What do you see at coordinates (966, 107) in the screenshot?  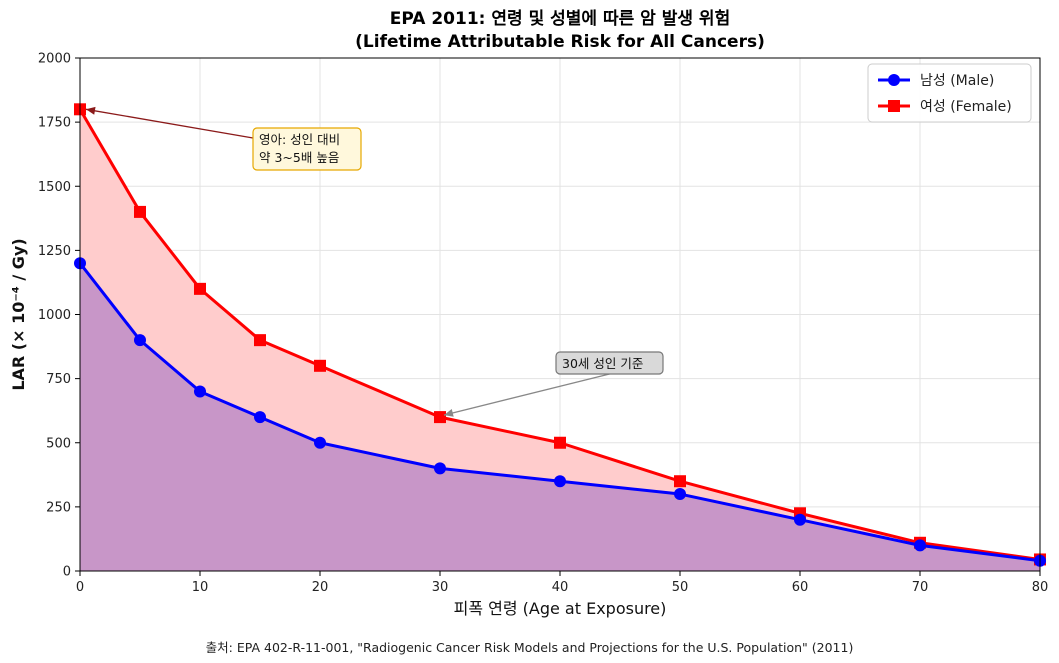 I see `legend-label: 여성 (Female)` at bounding box center [966, 107].